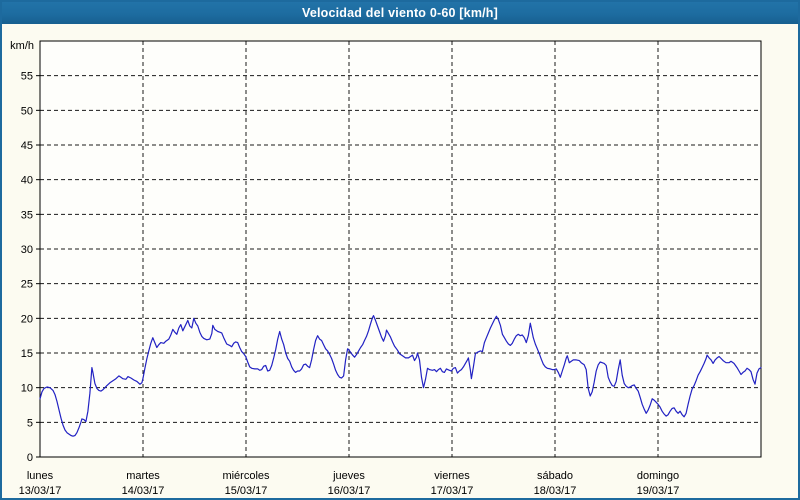 Image resolution: width=800 pixels, height=500 pixels. Describe the element at coordinates (27, 285) in the screenshot. I see `y-axis-tick-label: 25` at that location.